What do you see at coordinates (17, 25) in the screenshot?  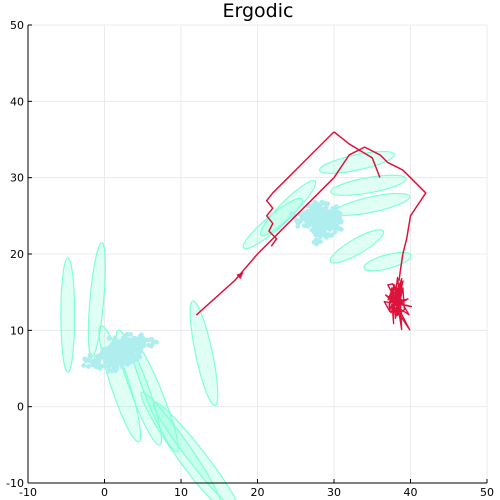 I see `y-tick-label: 50` at bounding box center [17, 25].